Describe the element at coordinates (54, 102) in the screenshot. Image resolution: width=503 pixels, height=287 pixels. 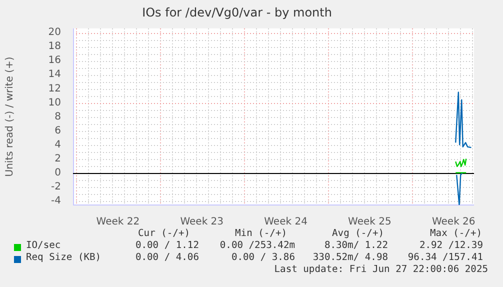
I see `y-tick-label: 10` at that location.